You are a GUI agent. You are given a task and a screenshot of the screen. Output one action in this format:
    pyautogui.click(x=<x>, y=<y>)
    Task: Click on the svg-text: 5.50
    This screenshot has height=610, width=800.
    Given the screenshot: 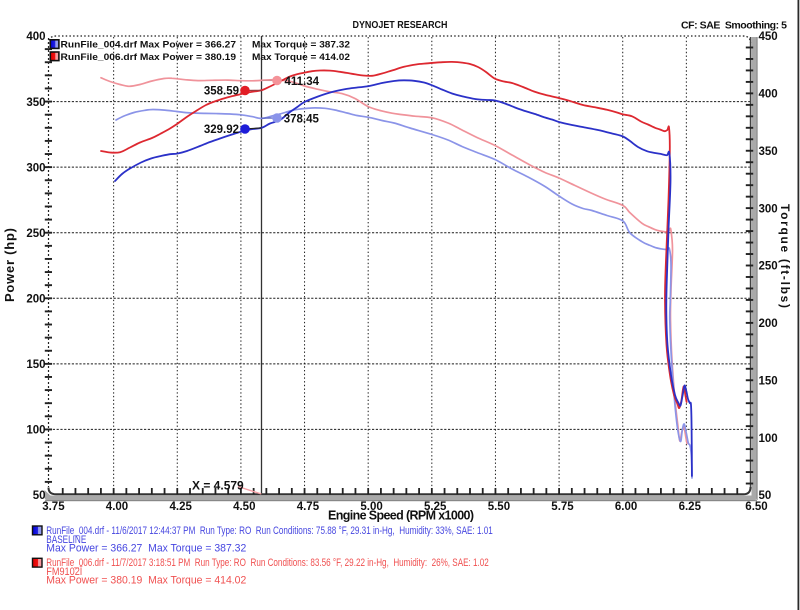 What is the action you would take?
    pyautogui.click(x=499, y=507)
    